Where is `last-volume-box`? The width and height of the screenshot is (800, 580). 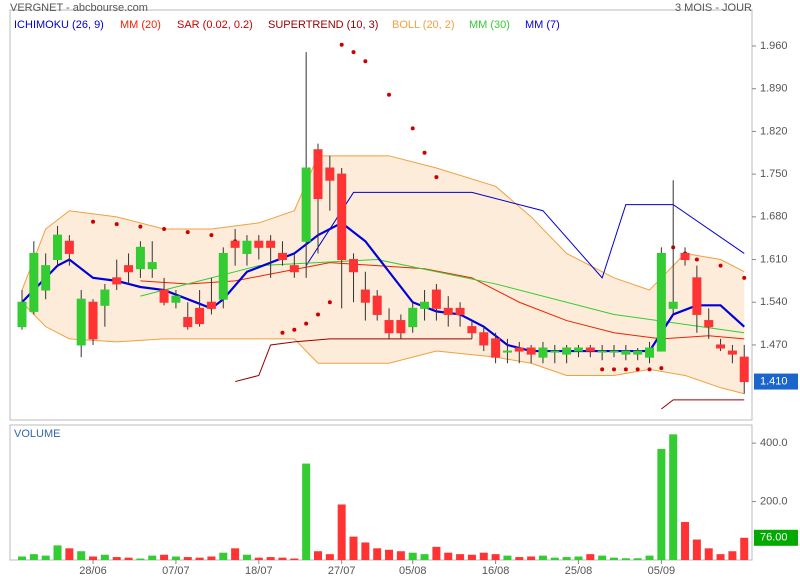
last-volume-box is located at coordinates (776, 537).